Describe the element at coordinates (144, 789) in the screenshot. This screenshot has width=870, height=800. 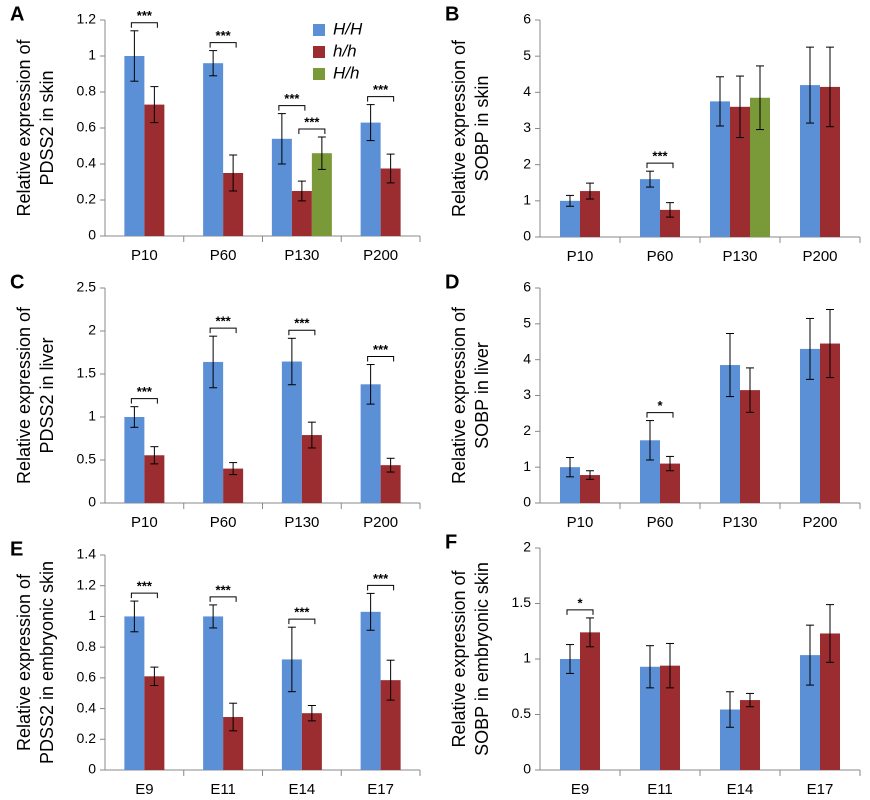
I see `x-tick-label: E9` at that location.